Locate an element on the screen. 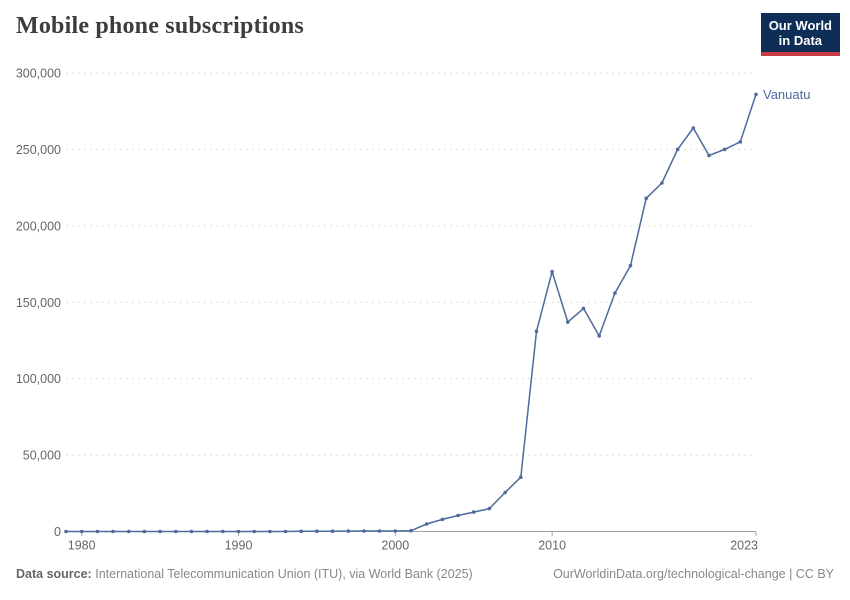 The height and width of the screenshot is (600, 850). y-tick-label: 0 is located at coordinates (57, 532).